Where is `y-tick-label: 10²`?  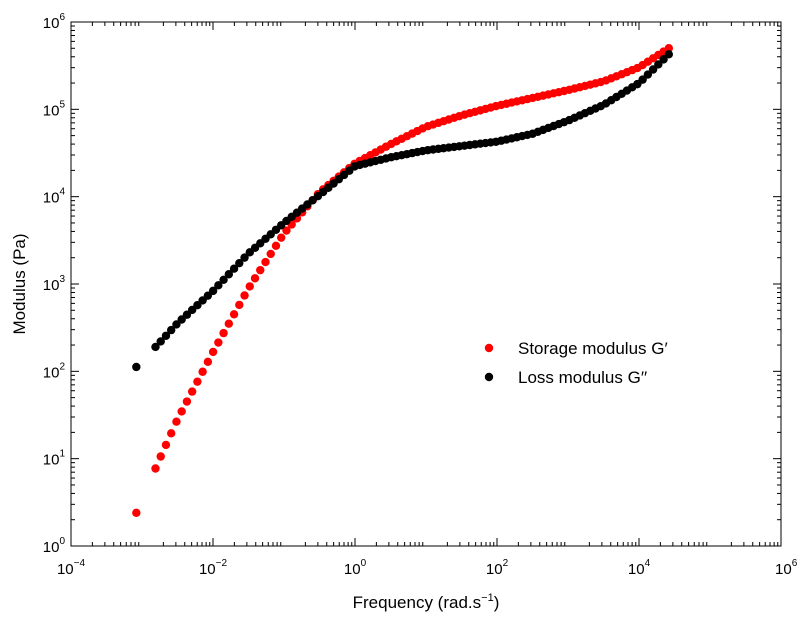 y-tick-label: 10² is located at coordinates (54, 371).